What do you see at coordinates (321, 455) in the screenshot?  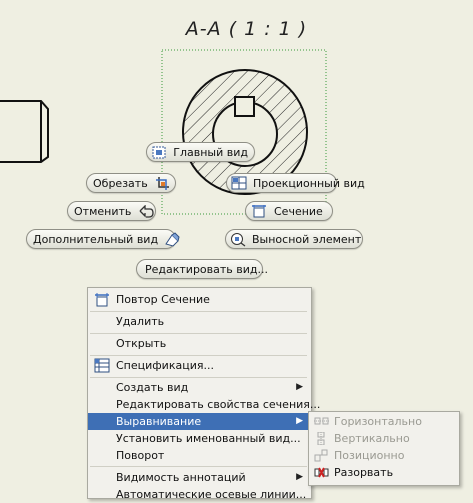 I see `in-position-icon` at bounding box center [321, 455].